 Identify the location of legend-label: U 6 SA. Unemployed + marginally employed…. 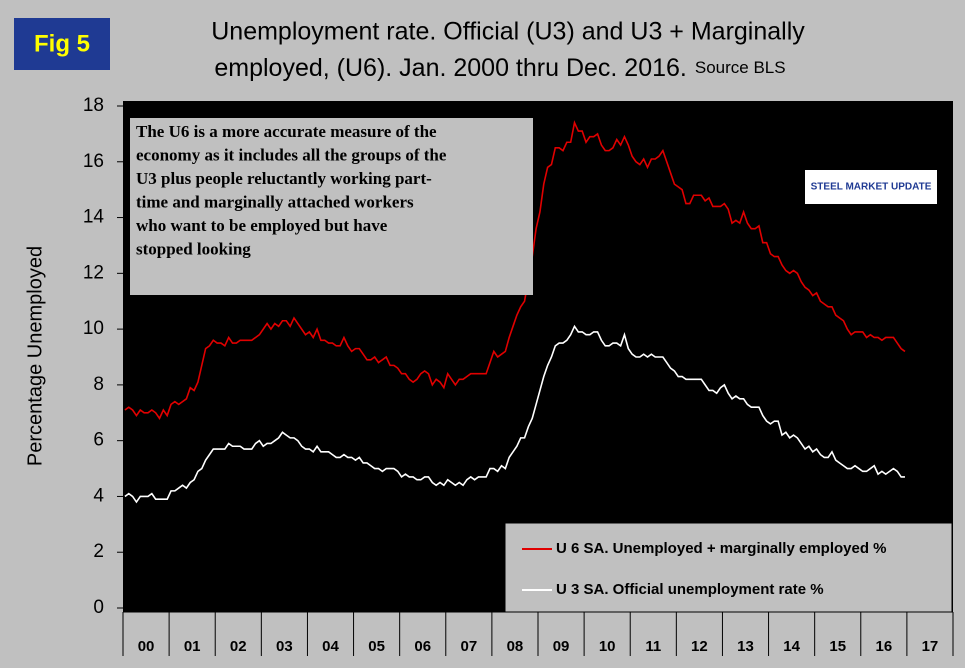
(721, 548).